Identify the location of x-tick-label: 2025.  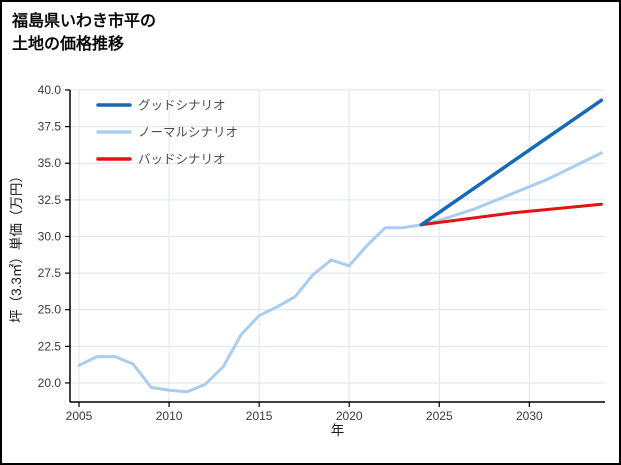
(439, 416).